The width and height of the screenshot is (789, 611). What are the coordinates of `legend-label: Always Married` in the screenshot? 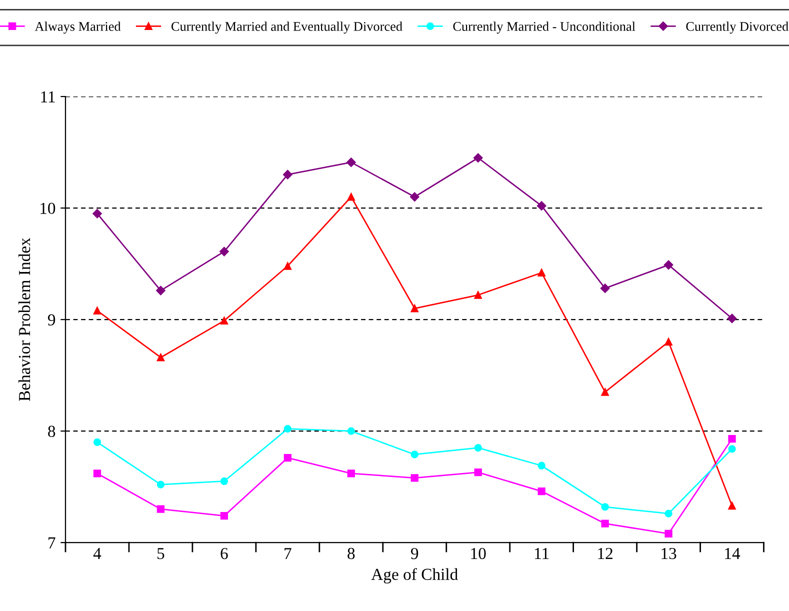 It's located at (77, 28).